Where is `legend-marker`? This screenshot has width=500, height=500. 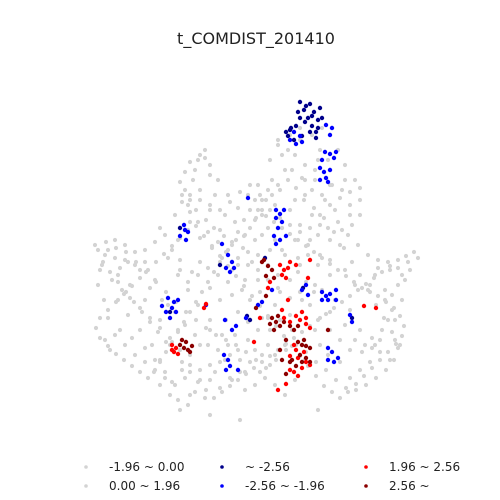
legend-marker is located at coordinates (366, 486).